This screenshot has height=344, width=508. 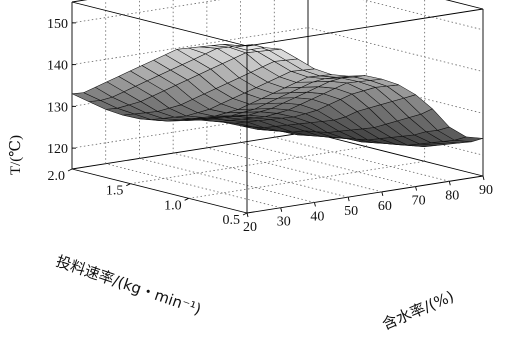 What do you see at coordinates (486, 190) in the screenshot?
I see `x-tick-label: 90` at bounding box center [486, 190].